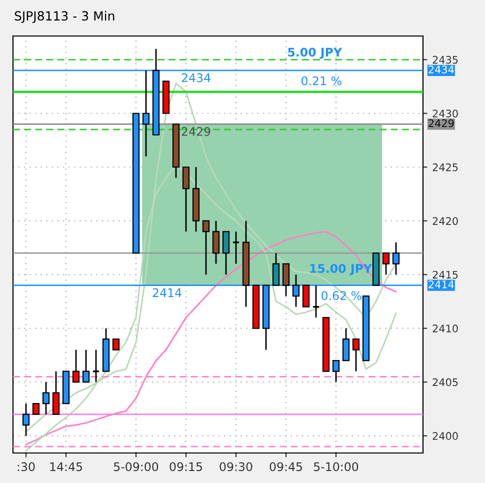  Describe the element at coordinates (336, 467) in the screenshot. I see `x-tick-label: 5-10:00` at that location.